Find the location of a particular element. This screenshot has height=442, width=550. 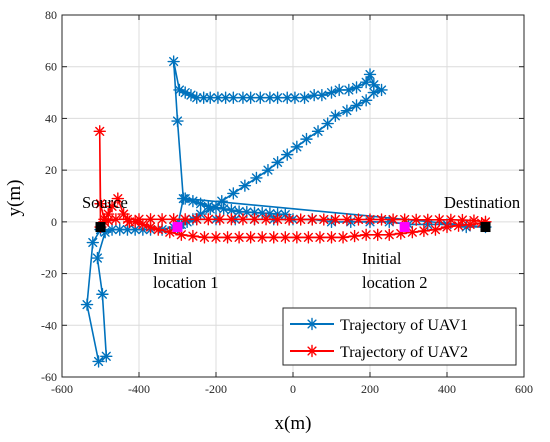

x-axis-label: x(m) is located at coordinates (293, 423).